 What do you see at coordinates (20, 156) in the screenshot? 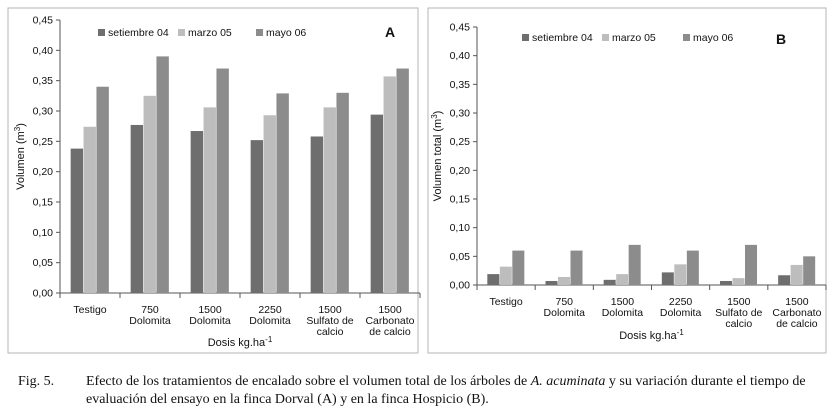
I see `y-axis-label: Volumen (m3)` at bounding box center [20, 156].